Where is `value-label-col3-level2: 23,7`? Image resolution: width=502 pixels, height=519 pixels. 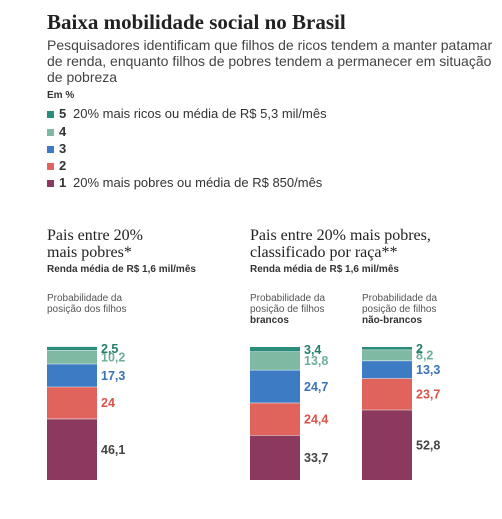
value-label-col3-level2: 23,7 is located at coordinates (428, 395).